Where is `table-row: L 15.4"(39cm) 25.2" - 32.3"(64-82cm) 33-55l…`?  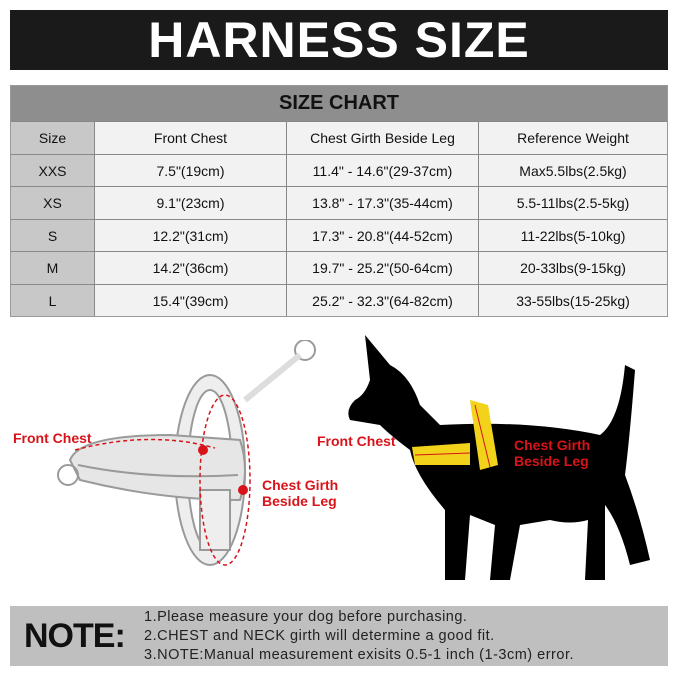 table-row: L 15.4"(39cm) 25.2" - 32.3"(64-82cm) 33-55l… is located at coordinates (339, 299).